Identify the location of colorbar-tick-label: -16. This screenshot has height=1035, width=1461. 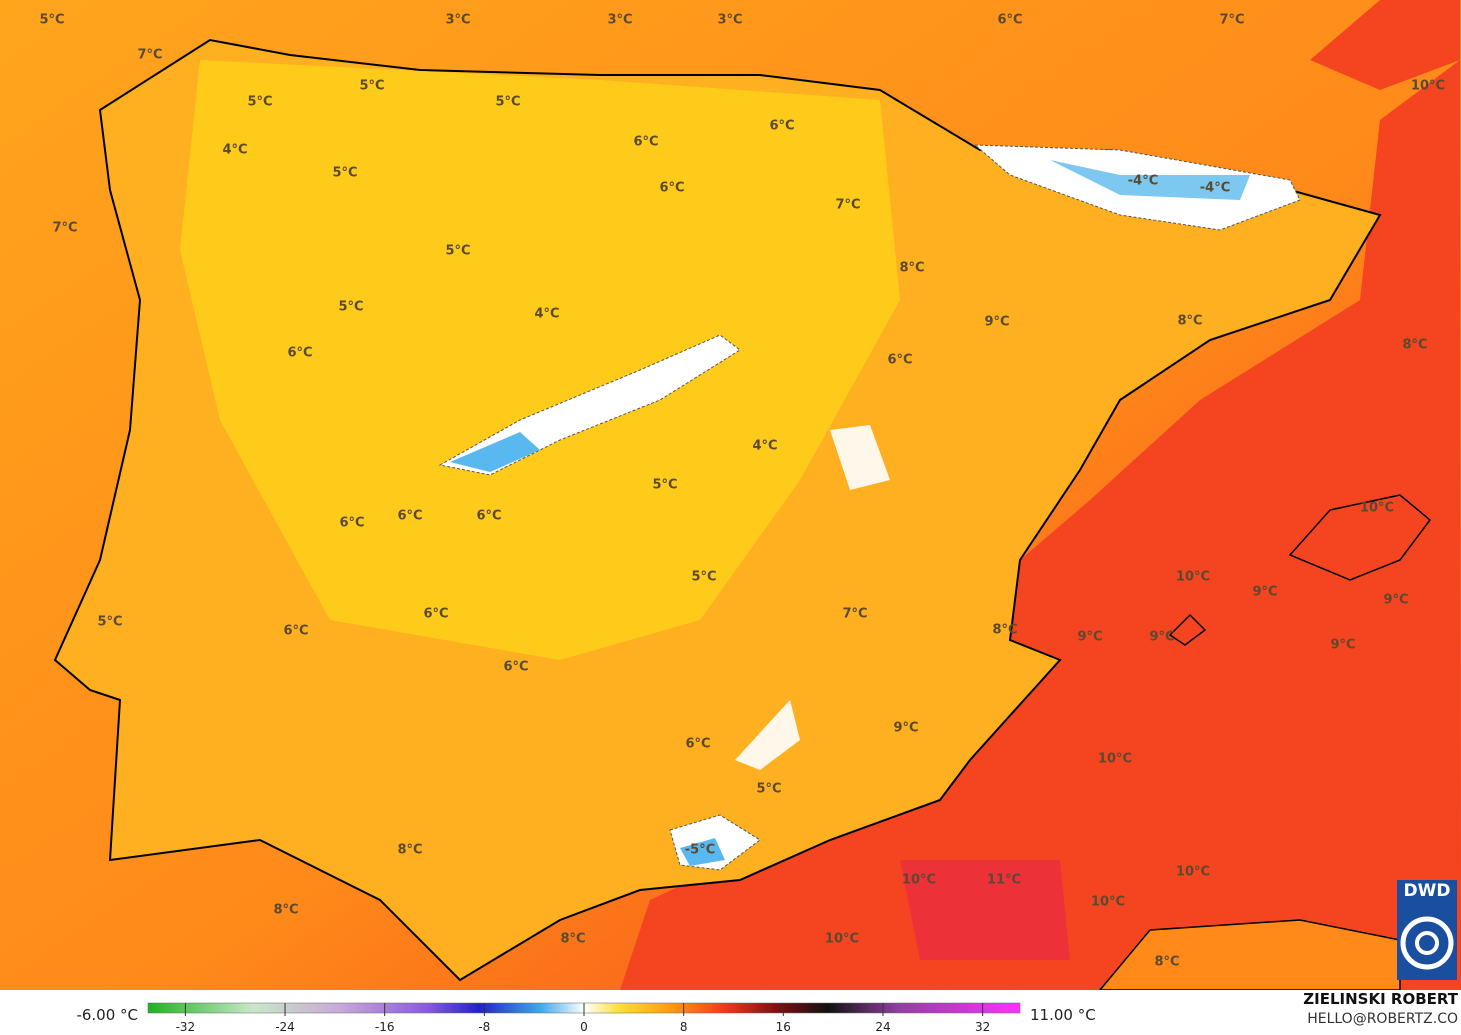
(385, 1027).